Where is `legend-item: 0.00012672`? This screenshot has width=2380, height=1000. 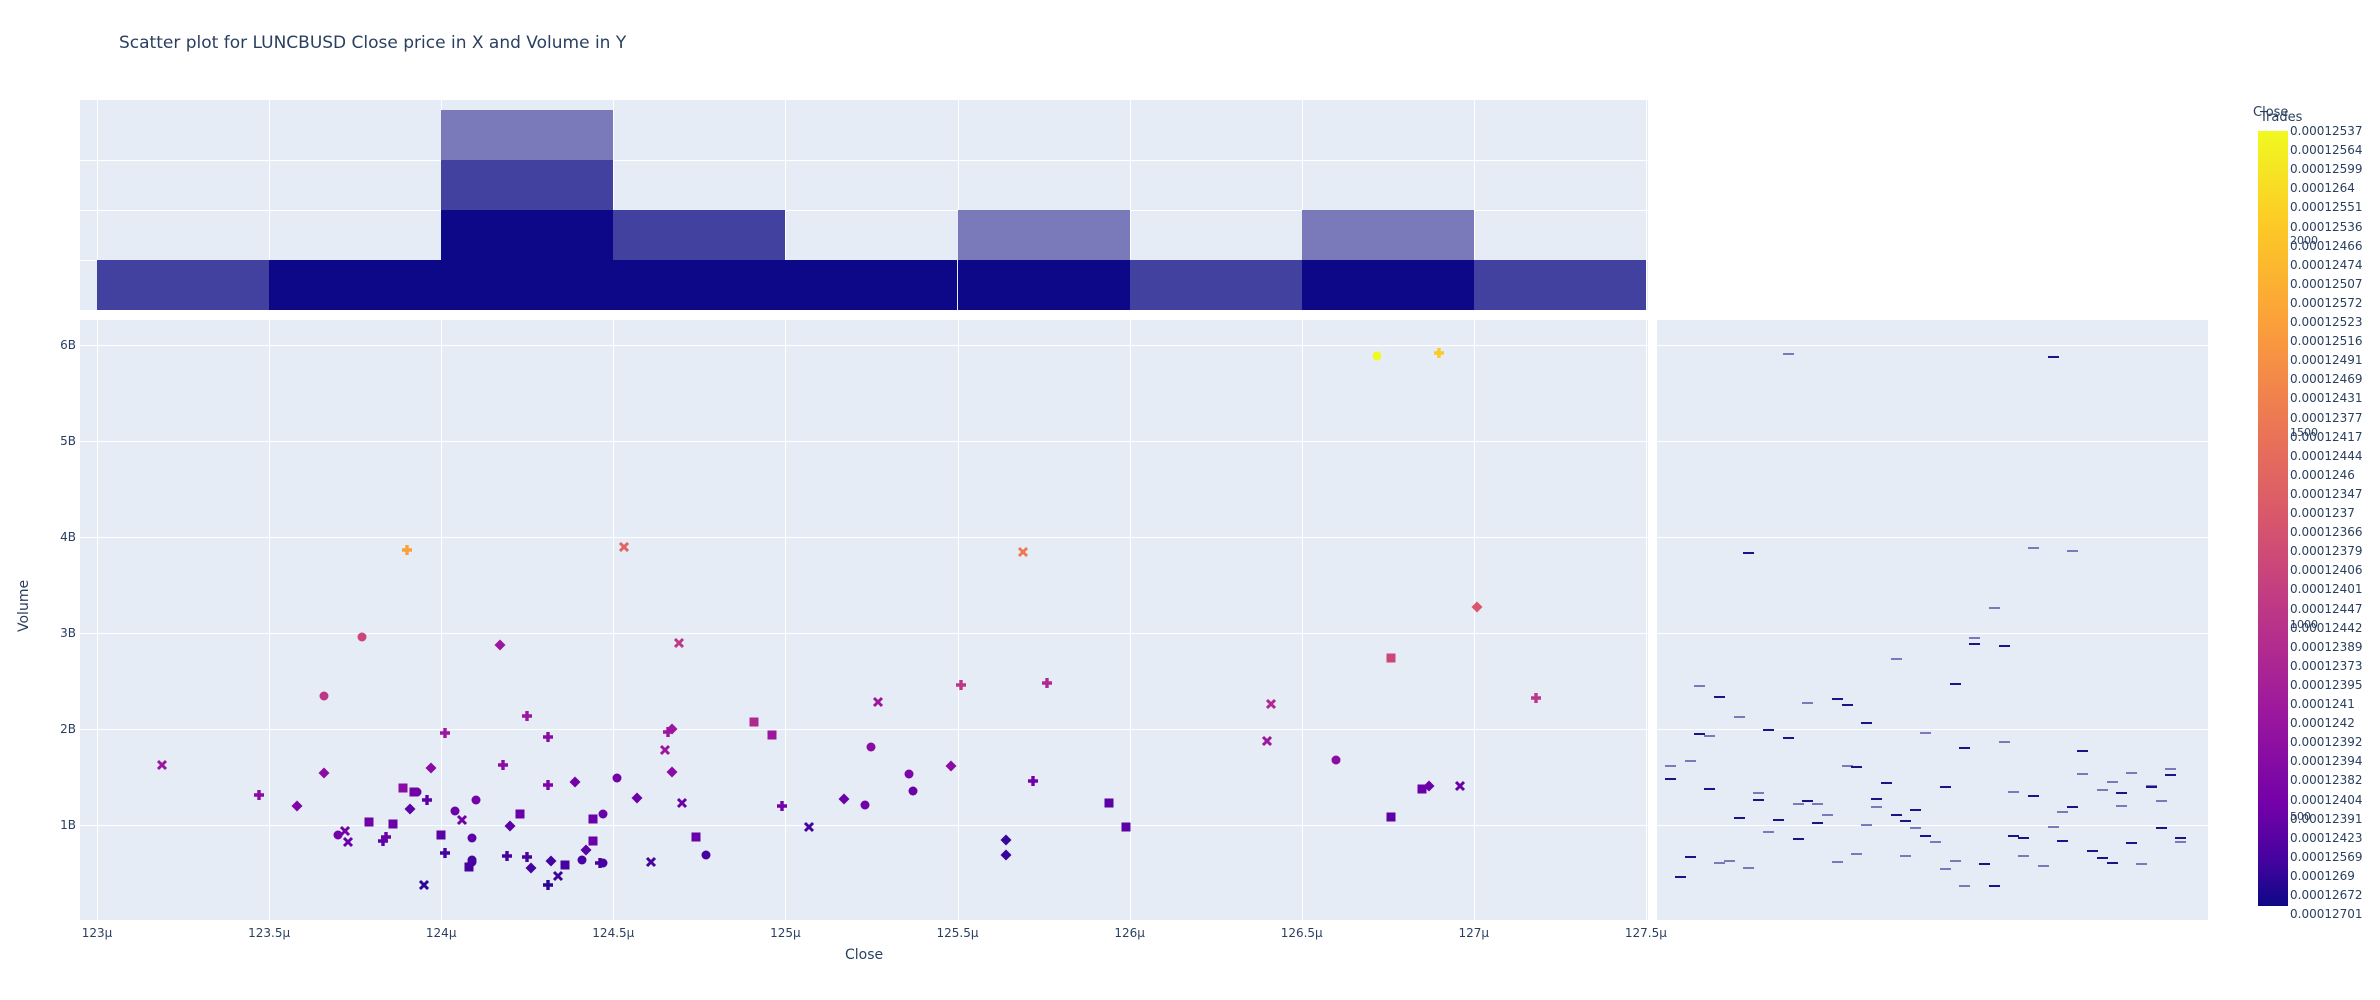 legend-item: 0.00012672 is located at coordinates (2326, 895).